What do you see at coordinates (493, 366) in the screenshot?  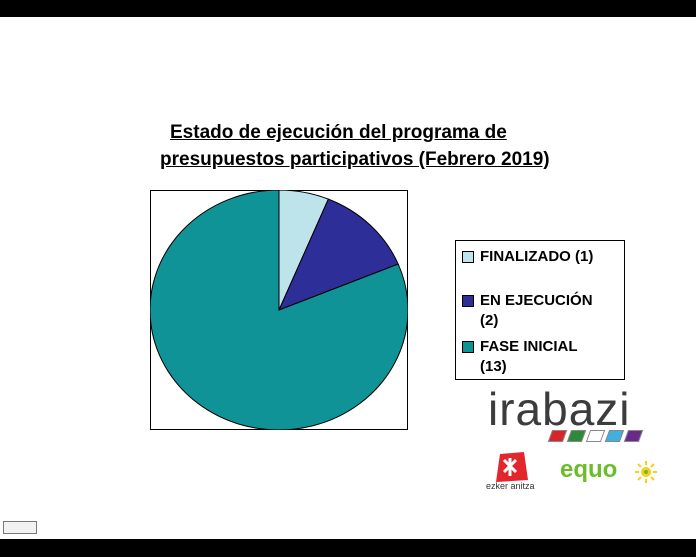 I see `legend-label-fase-inicial-line-2: (13)` at bounding box center [493, 366].